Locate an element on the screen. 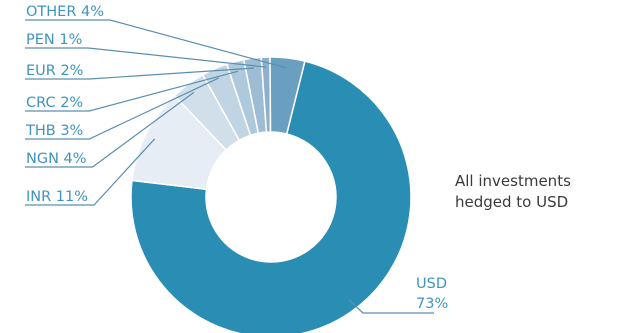 The height and width of the screenshot is (333, 621). label-usd: USD 73% is located at coordinates (432, 294).